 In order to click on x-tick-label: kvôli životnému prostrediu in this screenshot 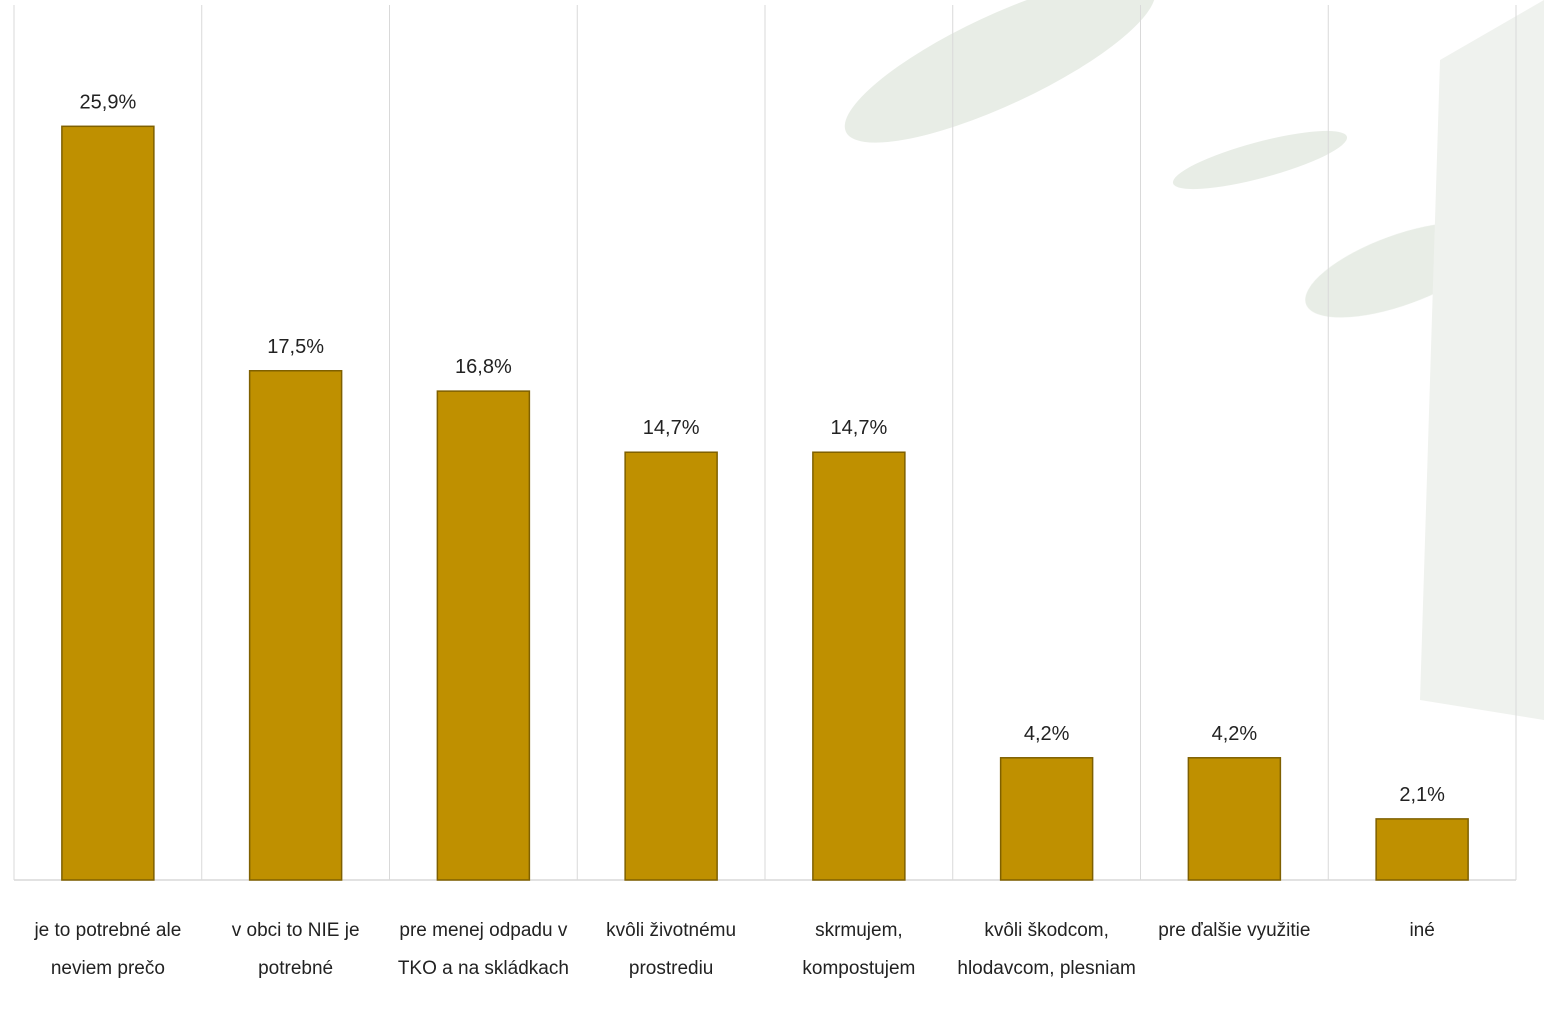, I will do `click(671, 949)`.